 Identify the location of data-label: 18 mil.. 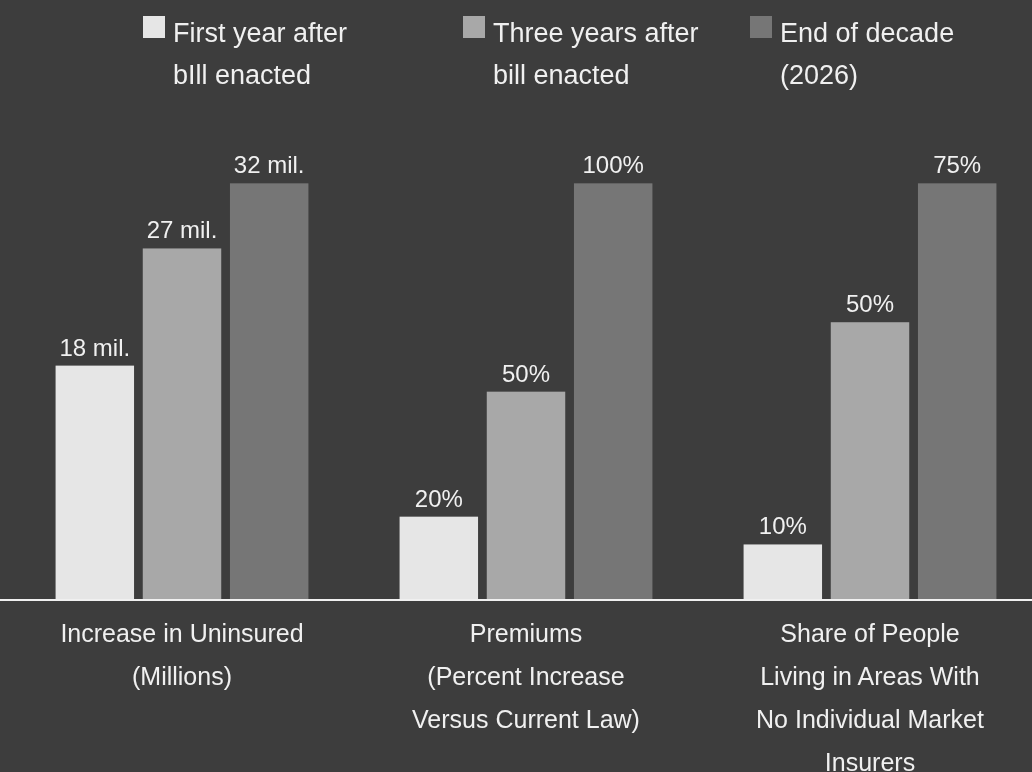
(95, 347).